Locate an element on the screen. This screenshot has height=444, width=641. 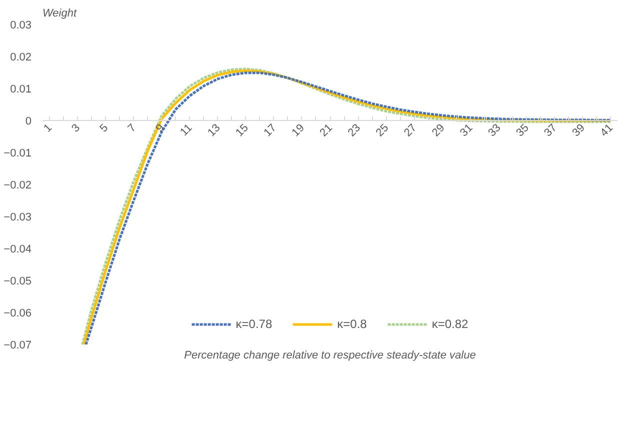
y-tick-label: 0.02 is located at coordinates (21, 58).